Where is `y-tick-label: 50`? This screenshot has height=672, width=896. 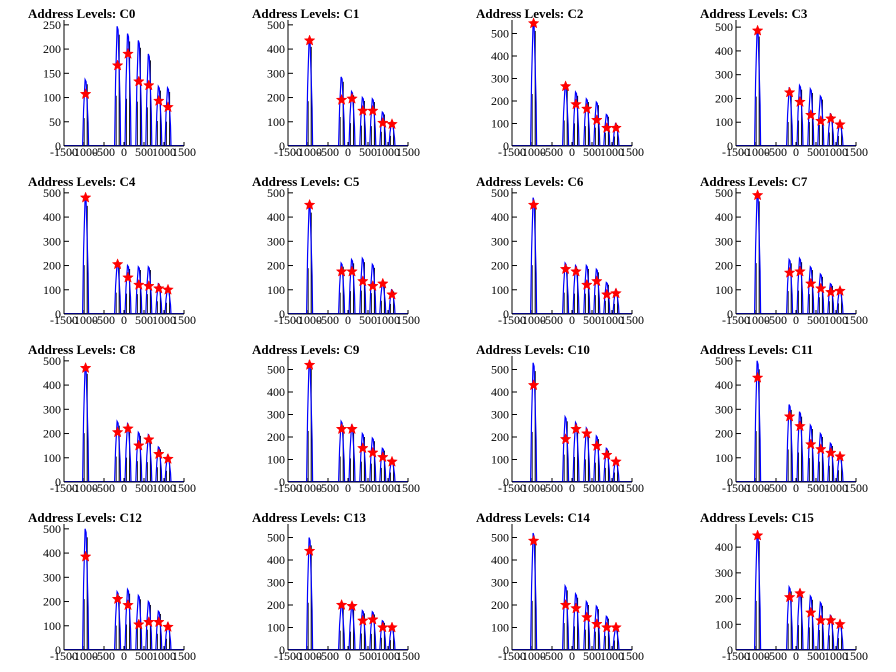
y-tick-label: 50 is located at coordinates (55, 122).